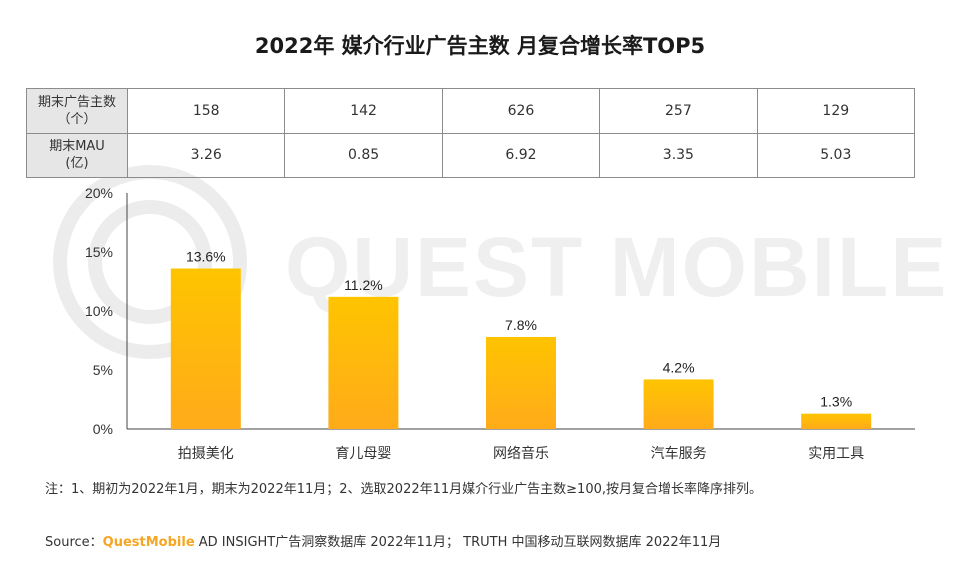 The image size is (960, 564). What do you see at coordinates (74, 542) in the screenshot?
I see `source-prefix: Source：` at bounding box center [74, 542].